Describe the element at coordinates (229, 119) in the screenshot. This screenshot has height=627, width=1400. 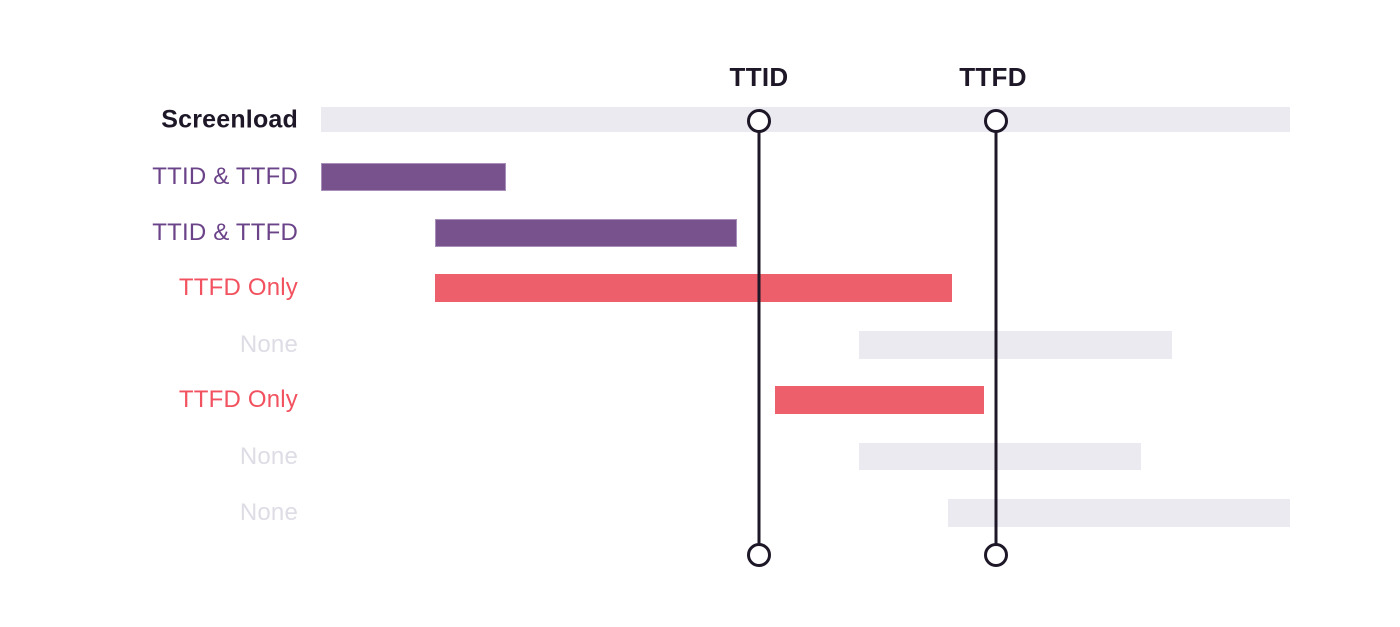
I see `row-label-screenload: Screenload` at that location.